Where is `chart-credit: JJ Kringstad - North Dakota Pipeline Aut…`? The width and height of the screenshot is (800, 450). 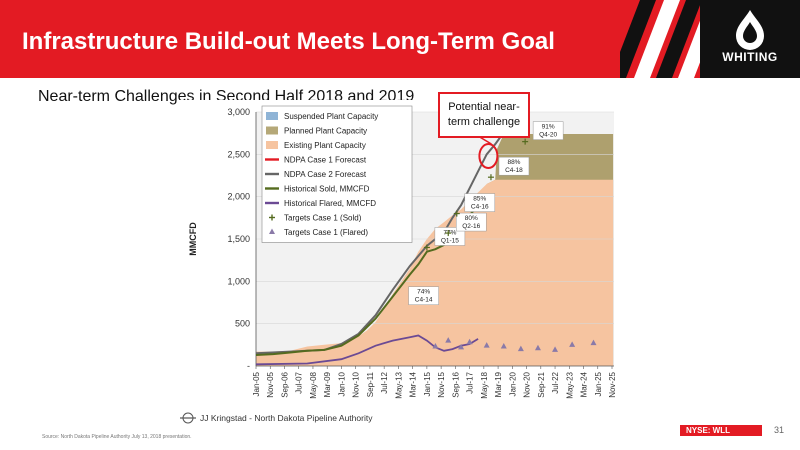 chart-credit: JJ Kringstad - North Dakota Pipeline Aut… is located at coordinates (286, 418).